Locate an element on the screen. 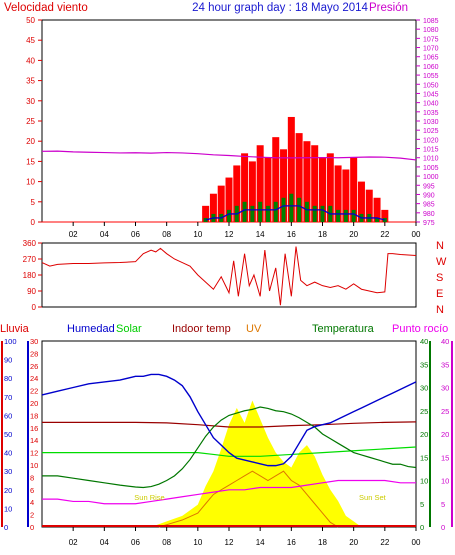 This screenshot has height=555, width=455. dewpoint-tick-label: 5 is located at coordinates (443, 504).